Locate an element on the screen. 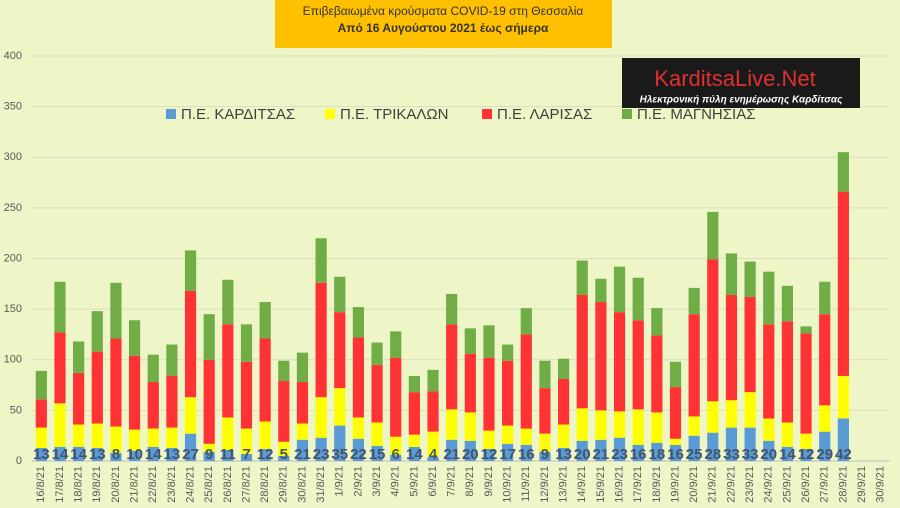 This screenshot has height=508, width=900. x-tick-label: 16/9/21 is located at coordinates (619, 484).